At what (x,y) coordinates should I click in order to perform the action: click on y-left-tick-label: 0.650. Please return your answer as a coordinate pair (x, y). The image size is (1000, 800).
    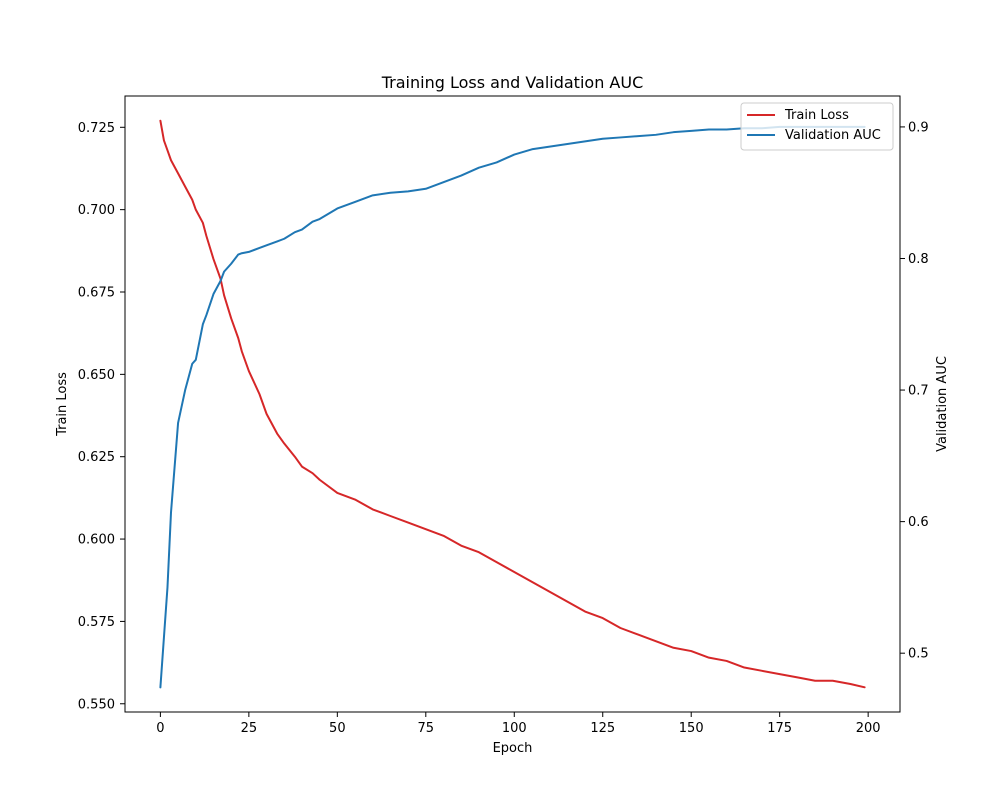
    Looking at the image, I should click on (96, 375).